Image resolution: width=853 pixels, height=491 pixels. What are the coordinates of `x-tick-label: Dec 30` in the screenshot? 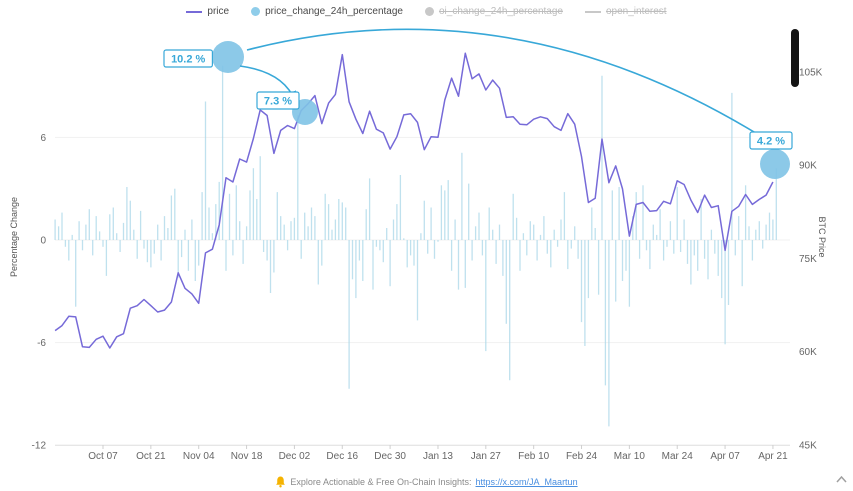 It's located at (390, 456).